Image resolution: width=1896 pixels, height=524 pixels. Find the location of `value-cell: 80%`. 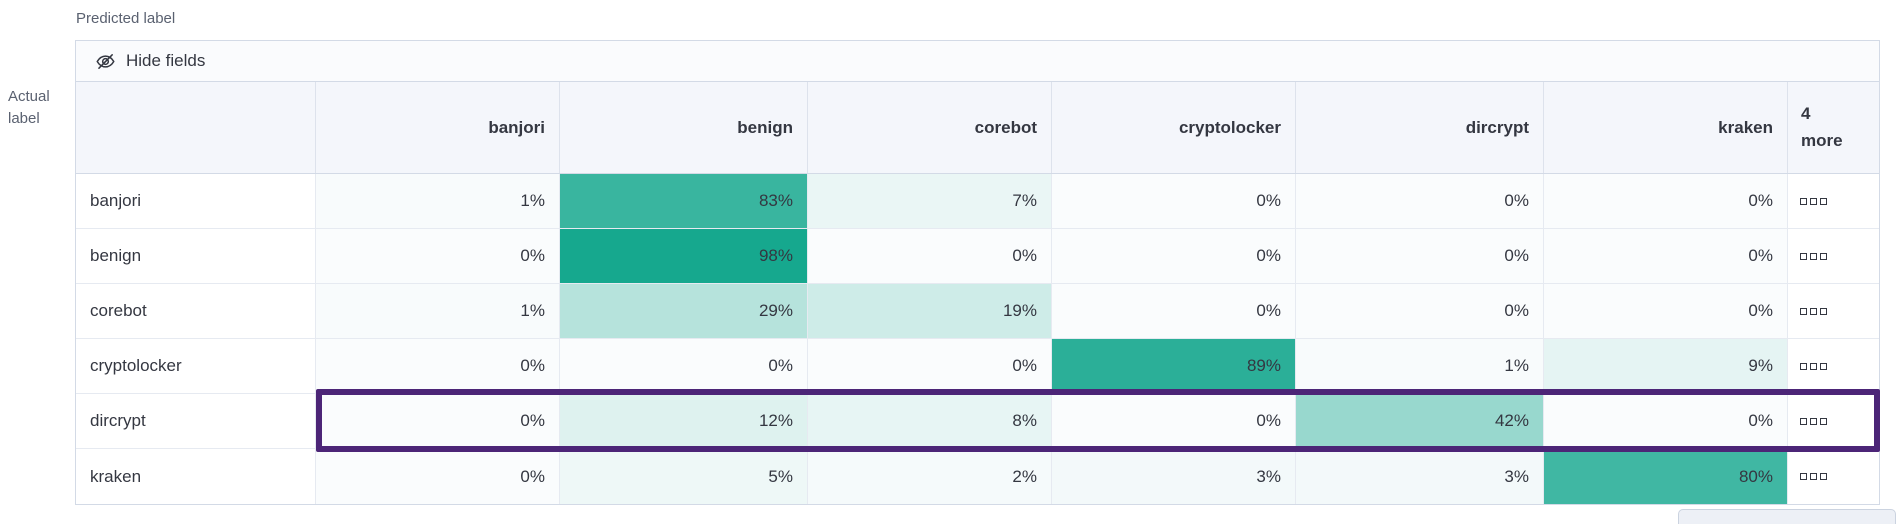

value-cell: 80% is located at coordinates (1666, 476).